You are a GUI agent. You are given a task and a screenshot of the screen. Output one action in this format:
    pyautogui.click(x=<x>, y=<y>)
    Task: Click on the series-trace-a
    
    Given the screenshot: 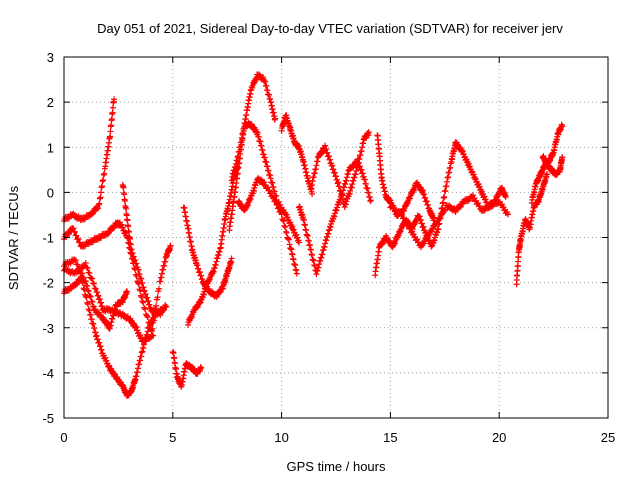 What is the action you would take?
    pyautogui.click(x=89, y=160)
    